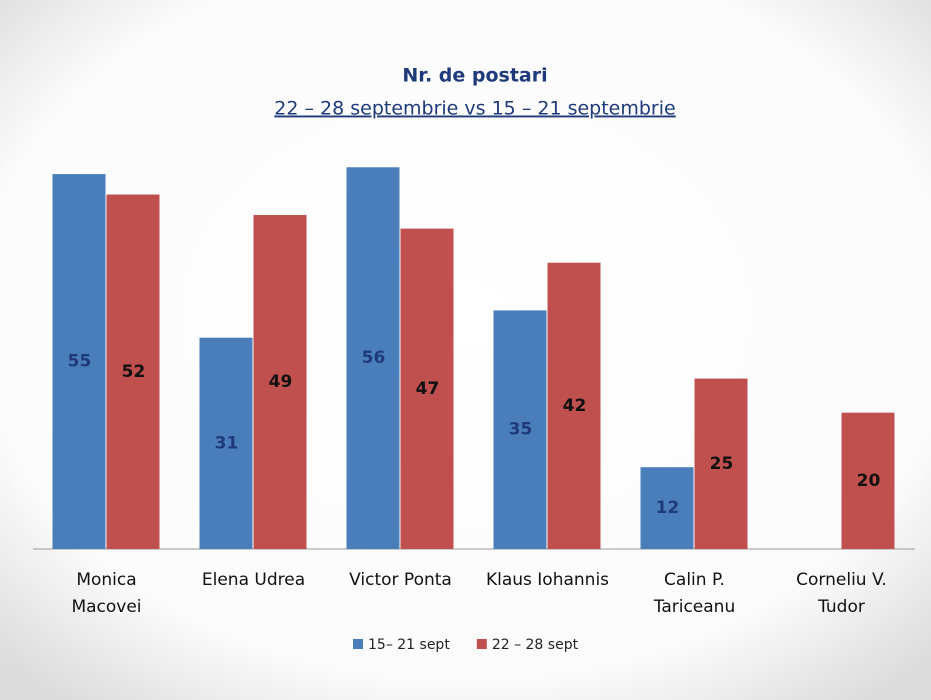 This screenshot has height=700, width=931. I want to click on value-label: 20, so click(869, 481).